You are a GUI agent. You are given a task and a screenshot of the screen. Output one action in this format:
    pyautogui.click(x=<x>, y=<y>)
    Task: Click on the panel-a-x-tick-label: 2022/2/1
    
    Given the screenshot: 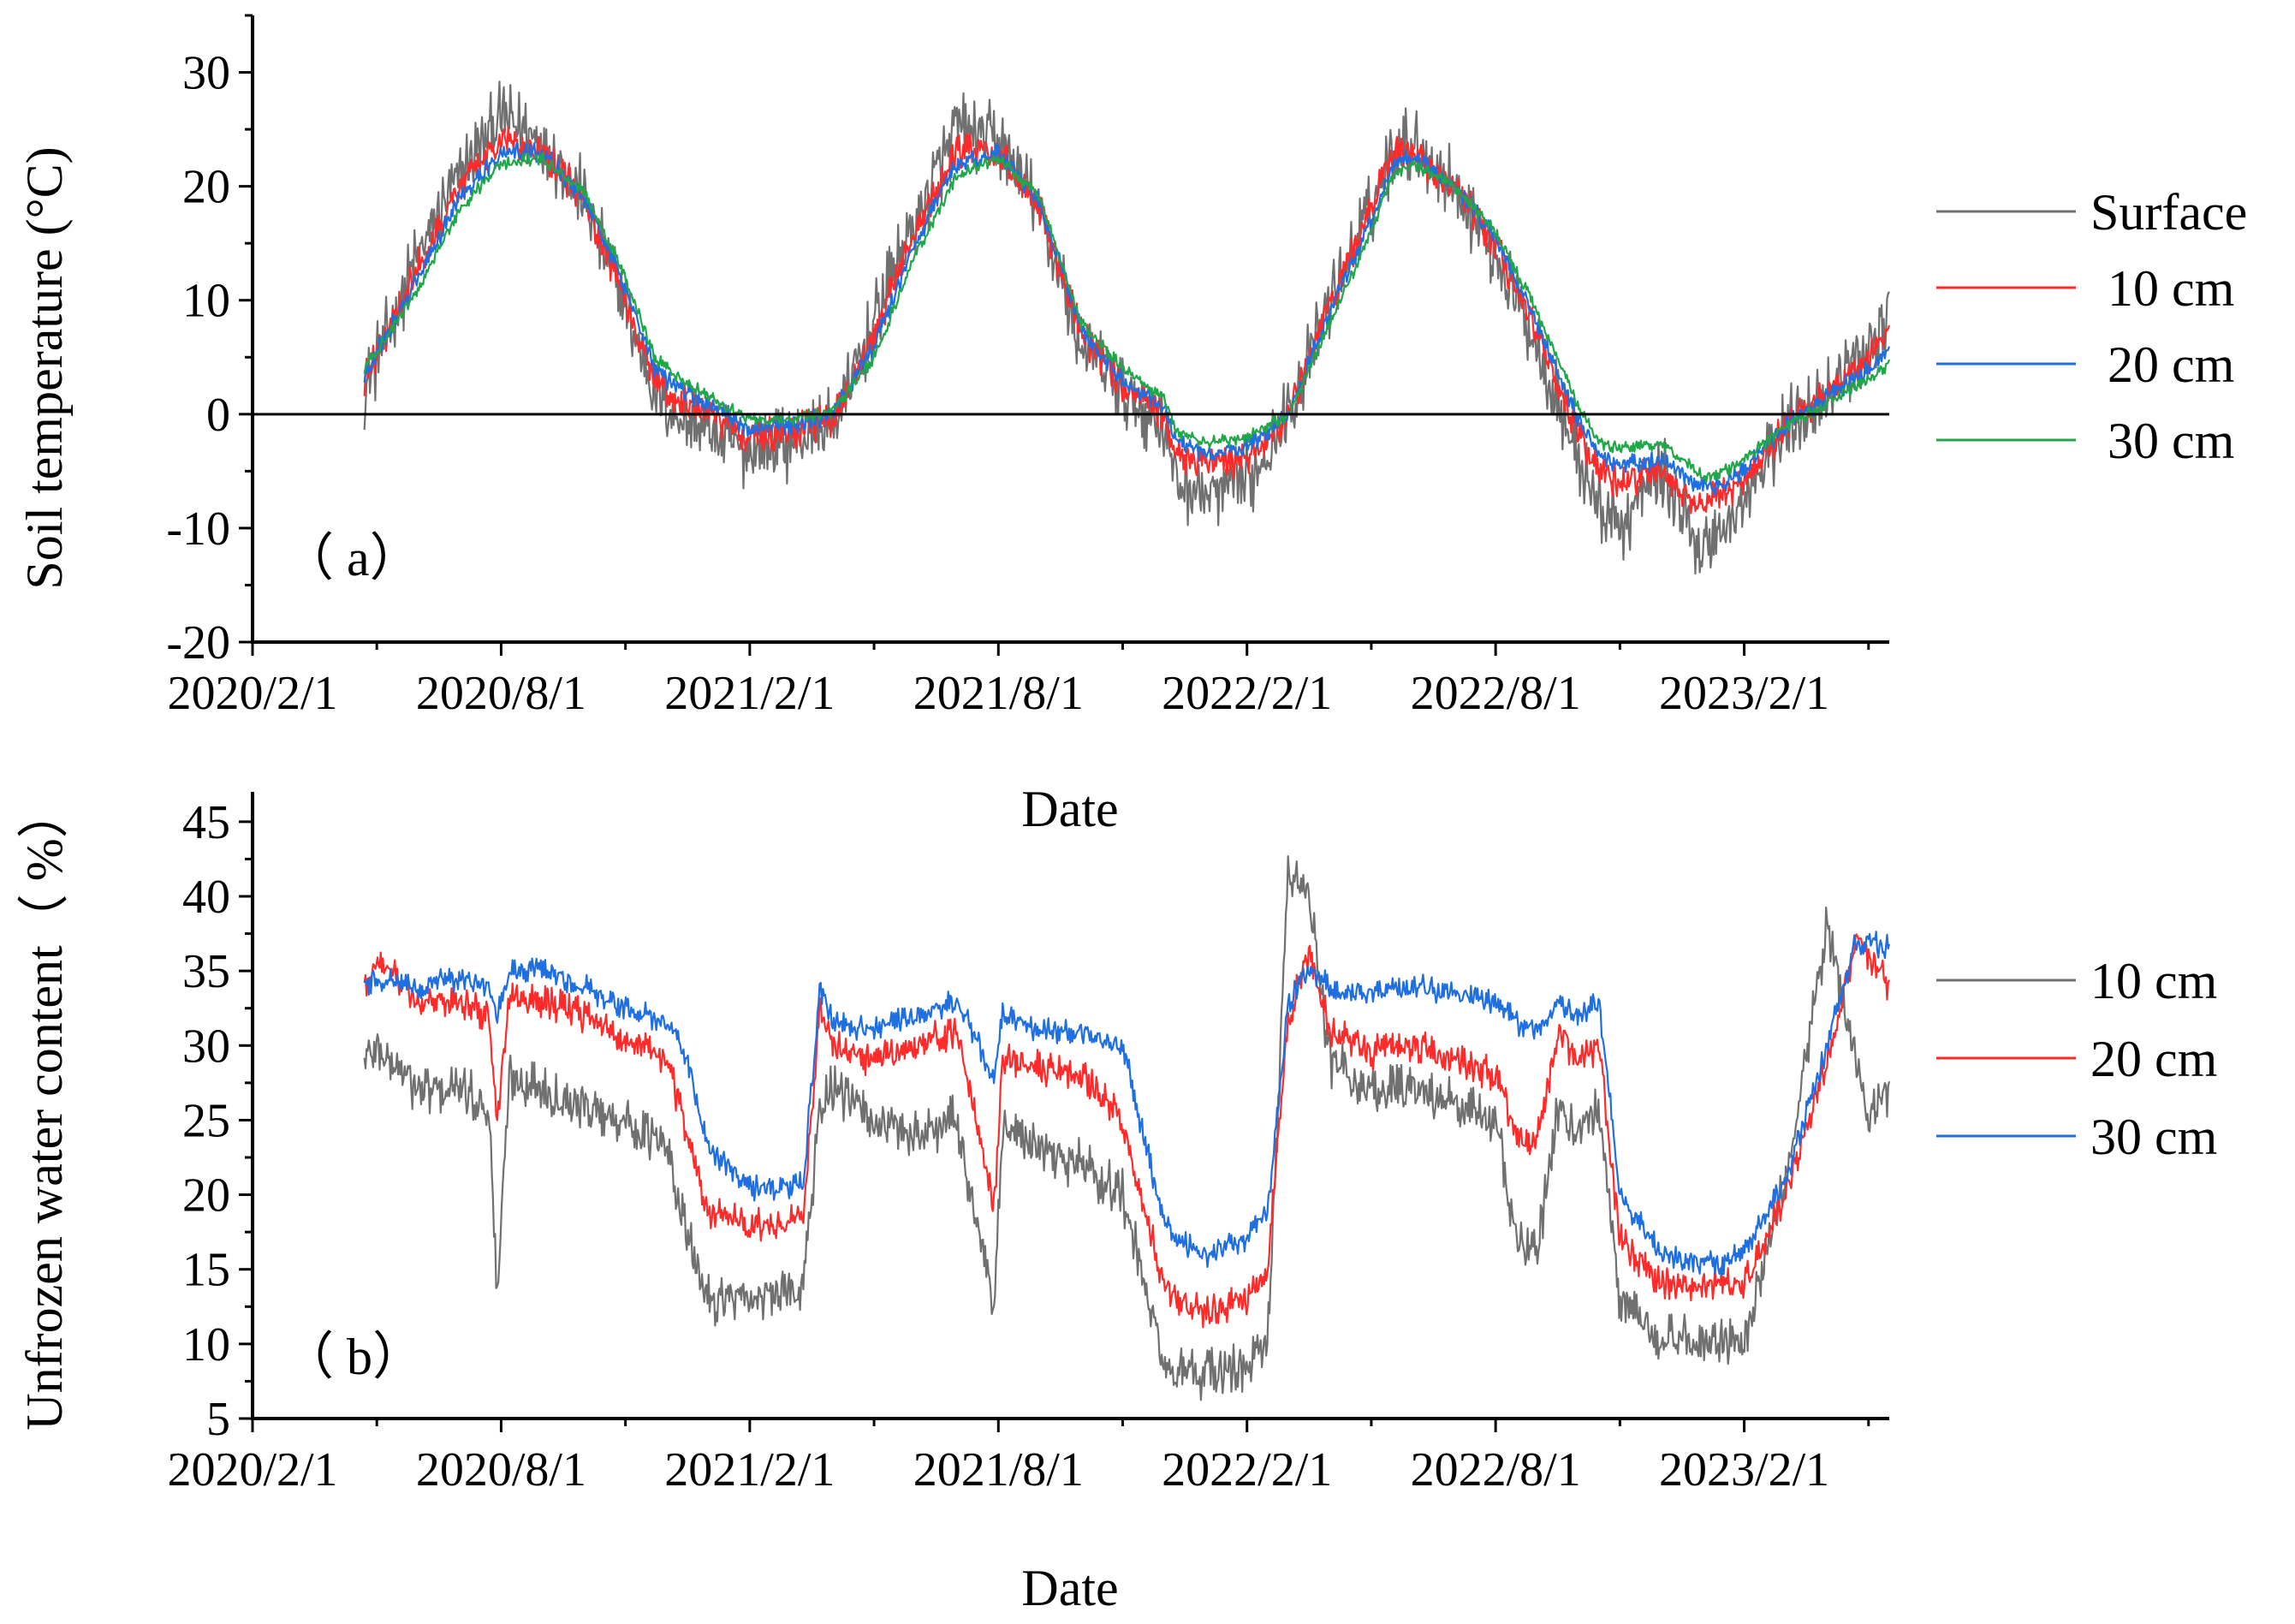 What is the action you would take?
    pyautogui.click(x=1247, y=693)
    